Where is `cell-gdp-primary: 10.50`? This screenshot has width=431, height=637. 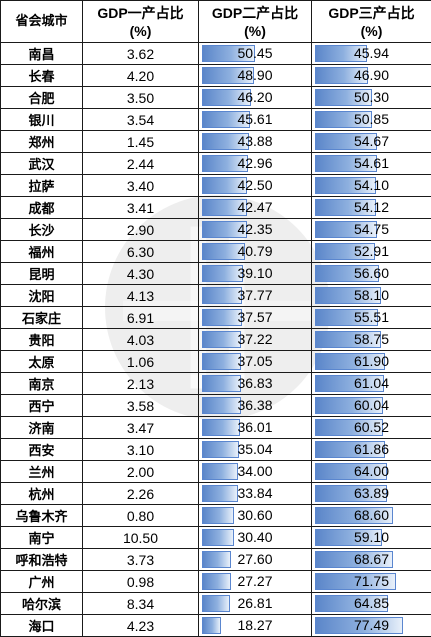 cell-gdp-primary: 10.50 is located at coordinates (141, 538).